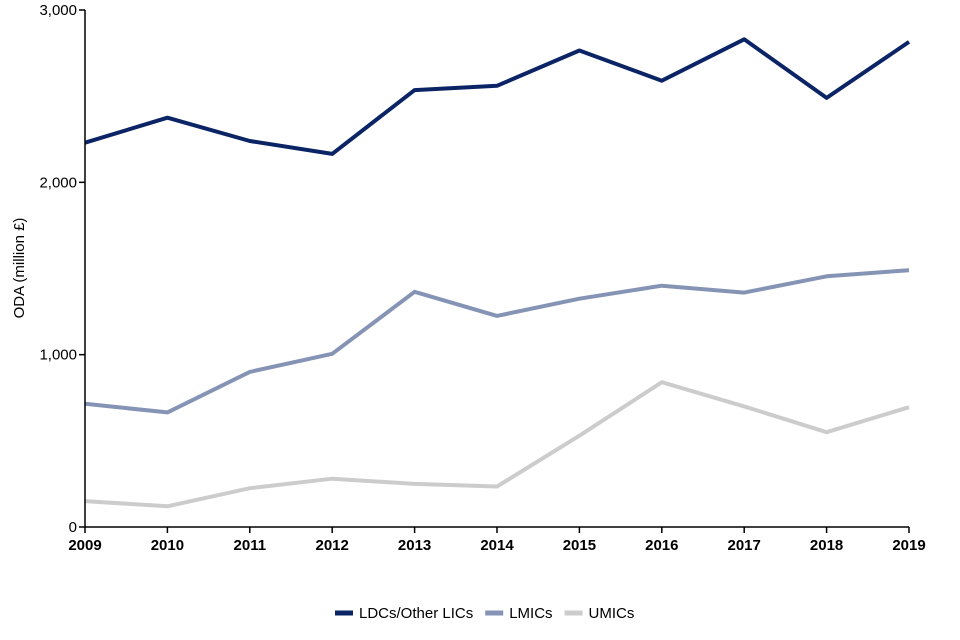 Image resolution: width=960 pixels, height=640 pixels. What do you see at coordinates (167, 545) in the screenshot?
I see `x-tick-label: 2010` at bounding box center [167, 545].